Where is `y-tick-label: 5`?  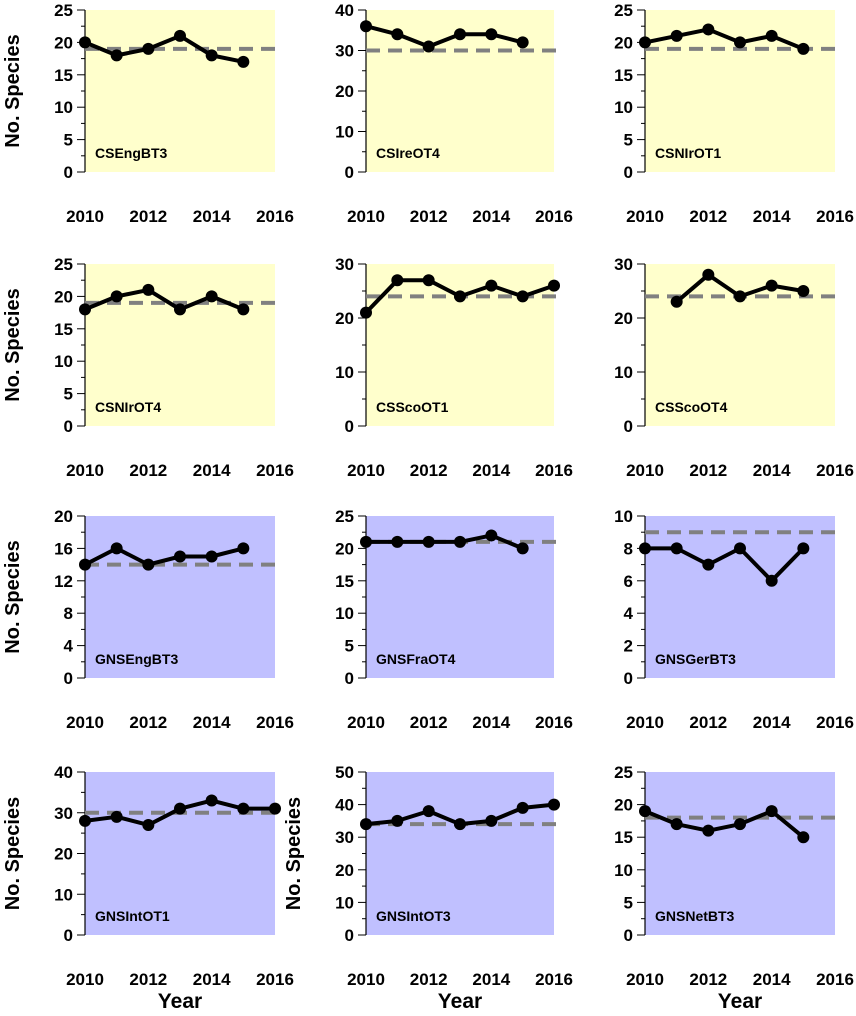 y-tick-label: 5 is located at coordinates (68, 394).